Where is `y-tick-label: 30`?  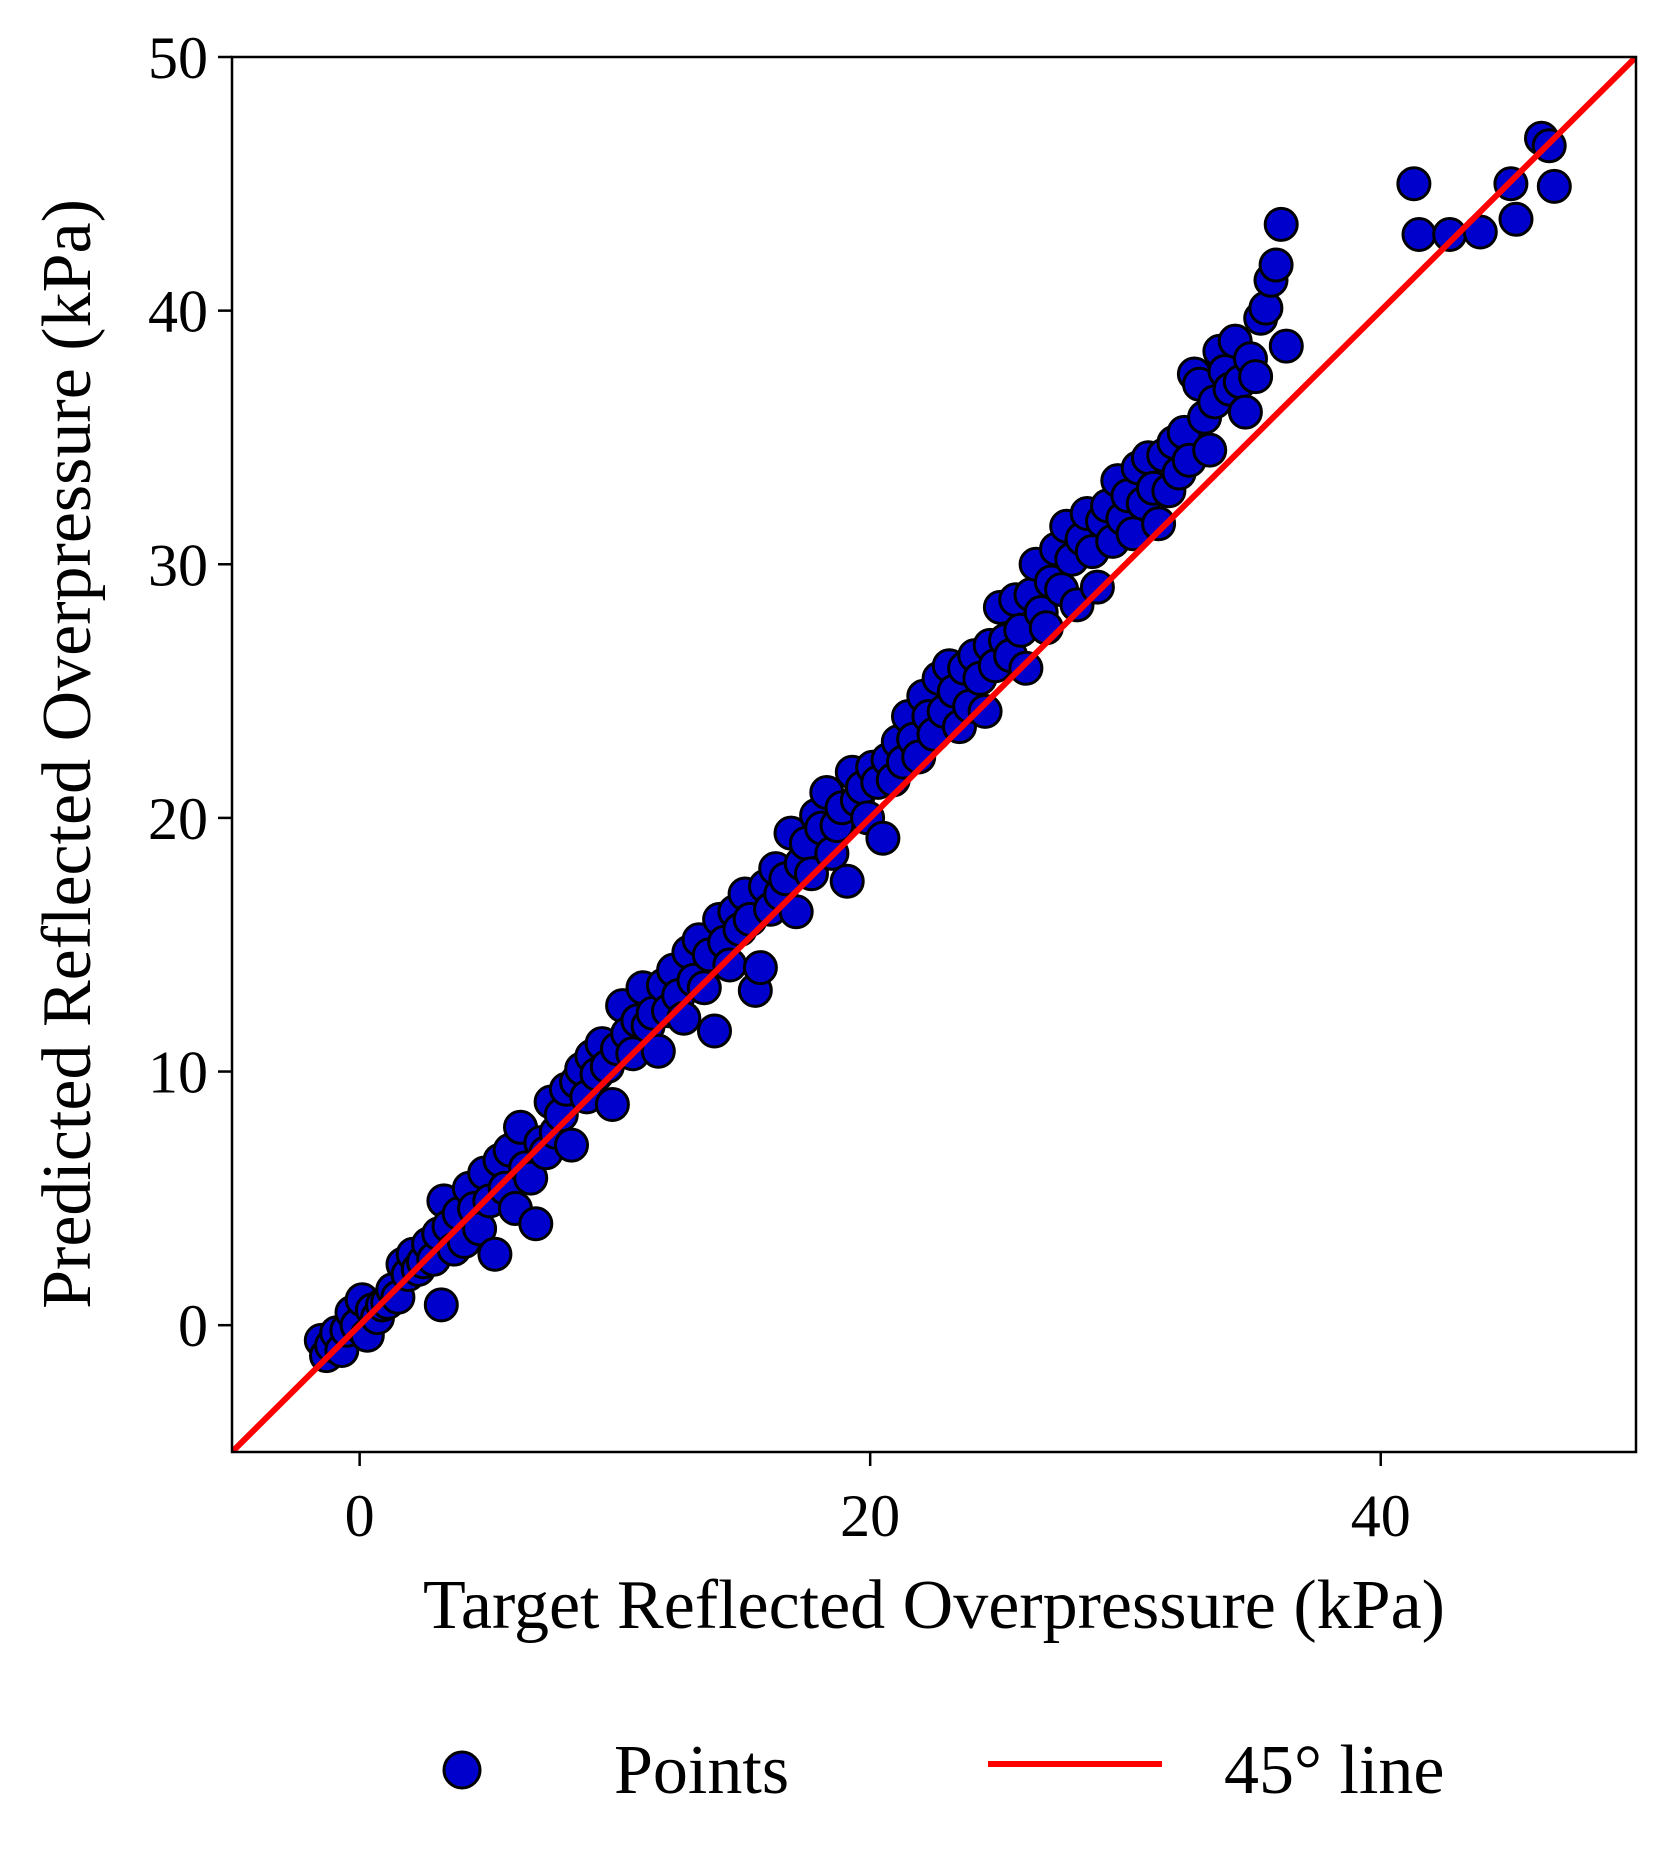
y-tick-label: 30 is located at coordinates (178, 565).